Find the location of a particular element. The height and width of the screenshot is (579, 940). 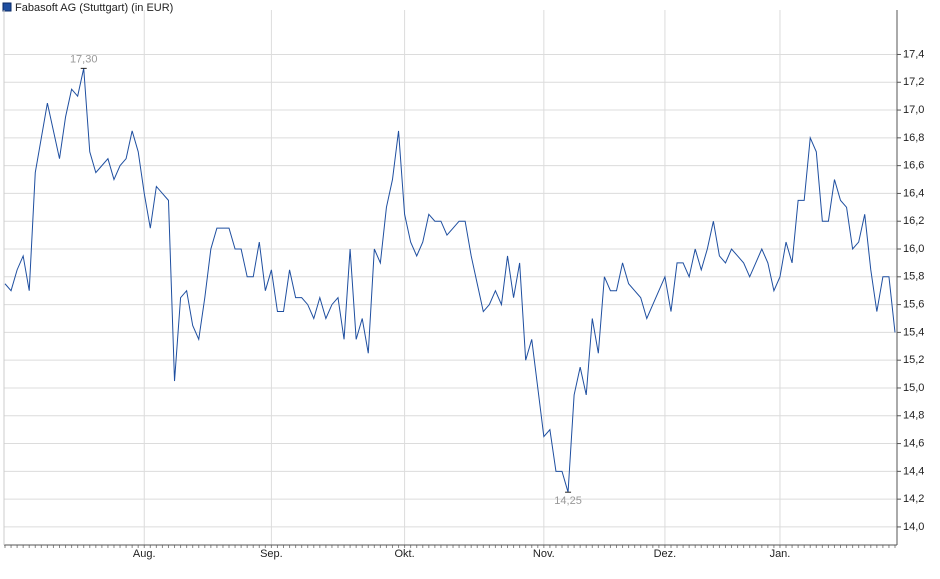

y-tick-label: 15,2 is located at coordinates (913, 360).